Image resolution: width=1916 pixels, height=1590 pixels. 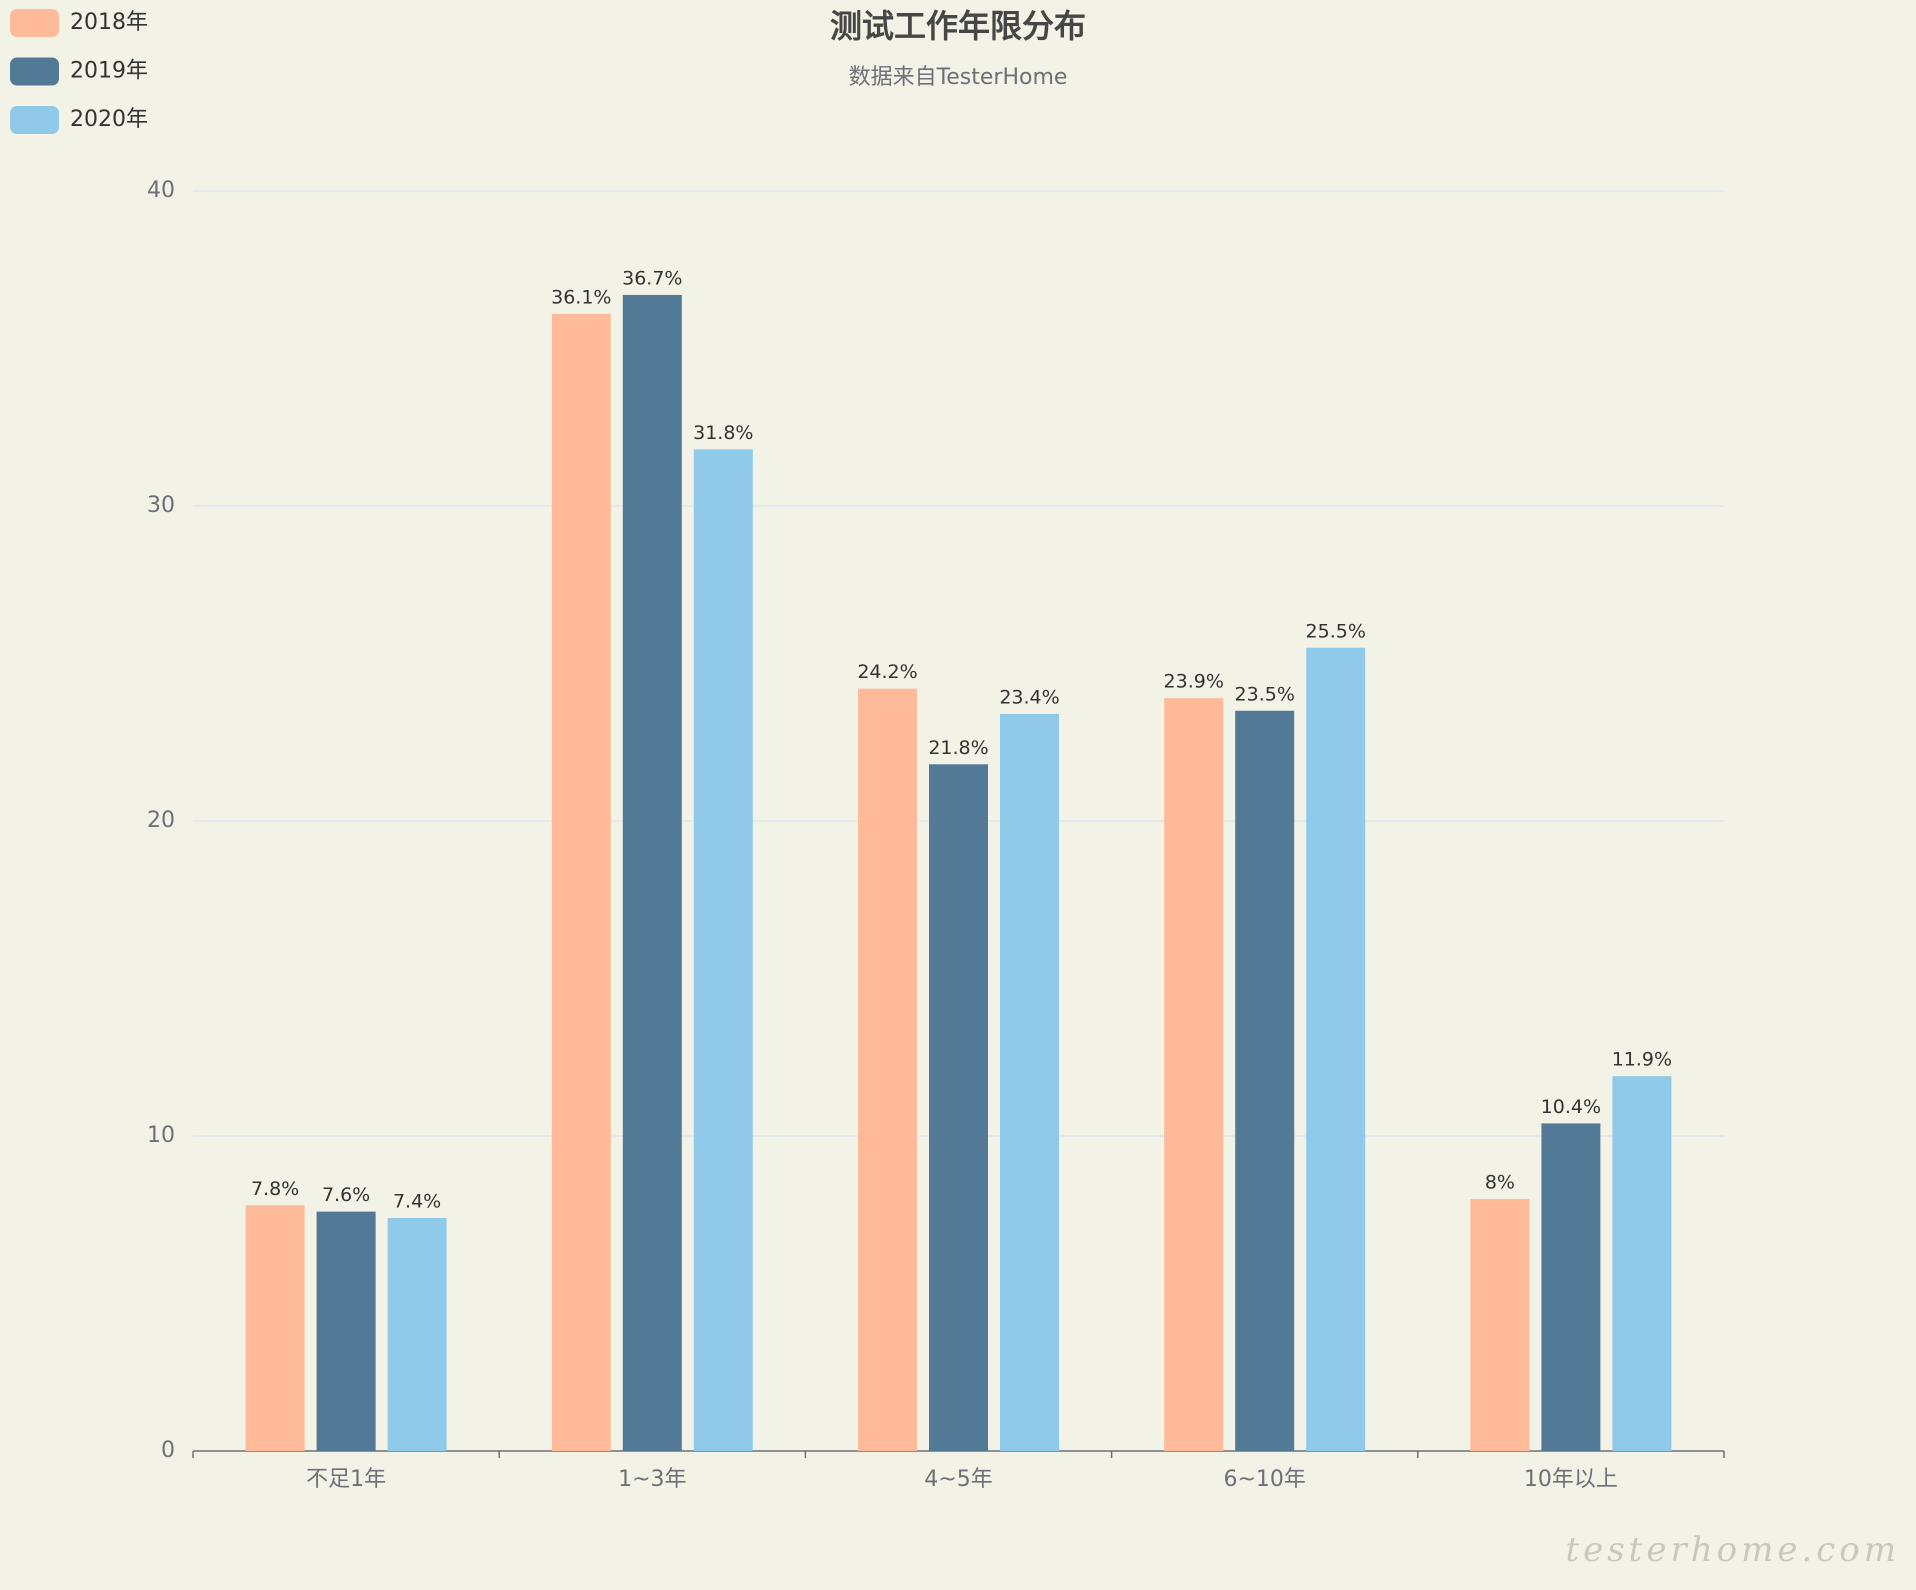 What do you see at coordinates (417, 1201) in the screenshot?
I see `value-label: 7.4%` at bounding box center [417, 1201].